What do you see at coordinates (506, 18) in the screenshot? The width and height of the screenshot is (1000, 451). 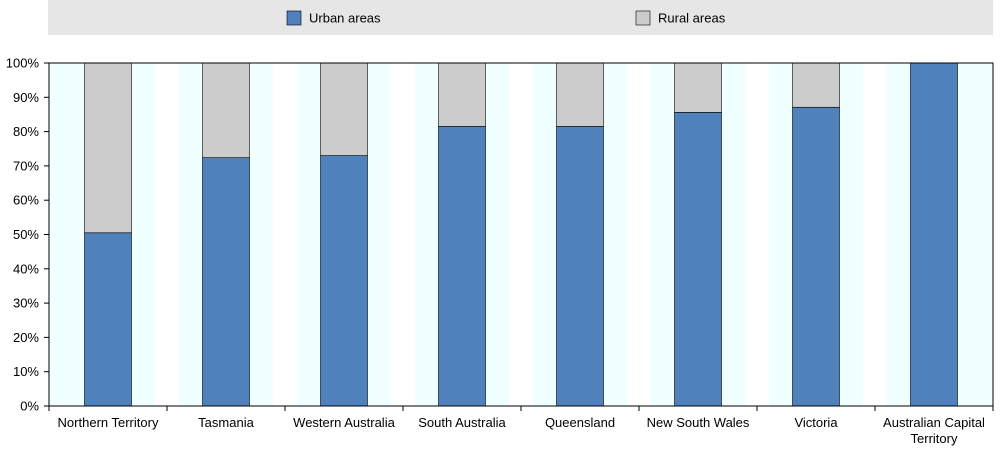 I see `legend: Urban areas Rural areas` at bounding box center [506, 18].